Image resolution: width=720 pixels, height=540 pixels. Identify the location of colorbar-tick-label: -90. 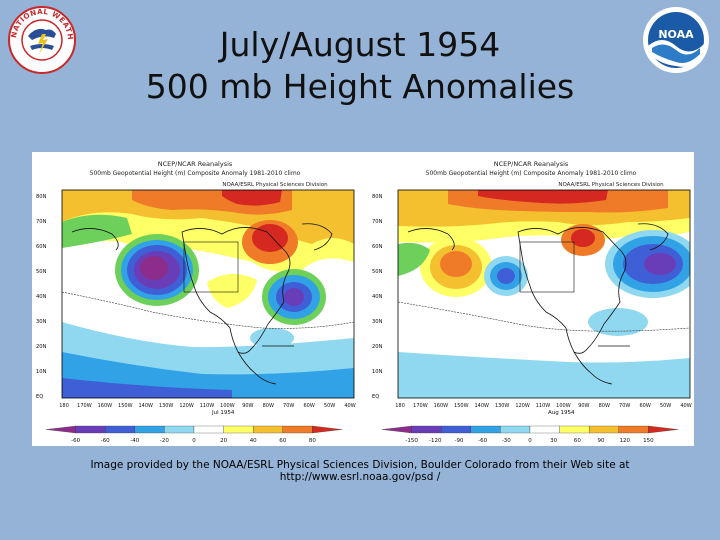
(458, 441).